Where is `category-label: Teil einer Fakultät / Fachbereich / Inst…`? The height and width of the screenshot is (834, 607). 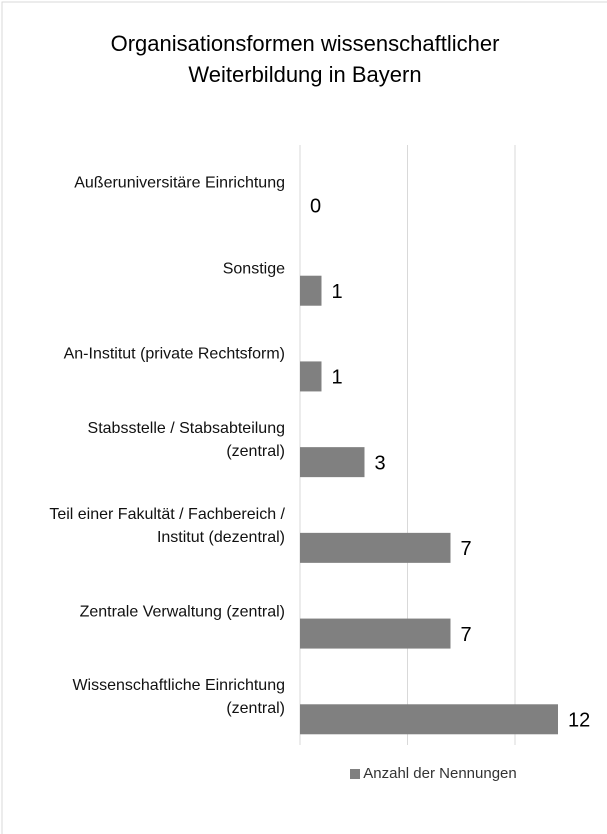
category-label: Teil einer Fakultät / Fachbereich / Inst… is located at coordinates (167, 525).